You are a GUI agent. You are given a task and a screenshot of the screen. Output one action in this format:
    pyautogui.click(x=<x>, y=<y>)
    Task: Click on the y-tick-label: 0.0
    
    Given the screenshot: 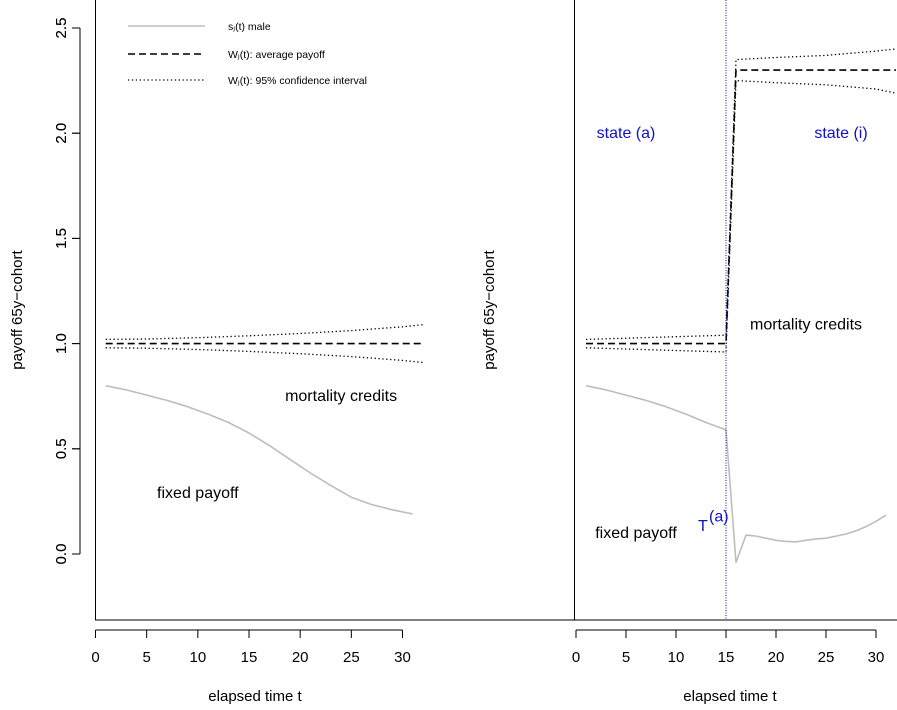 What is the action you would take?
    pyautogui.click(x=61, y=554)
    